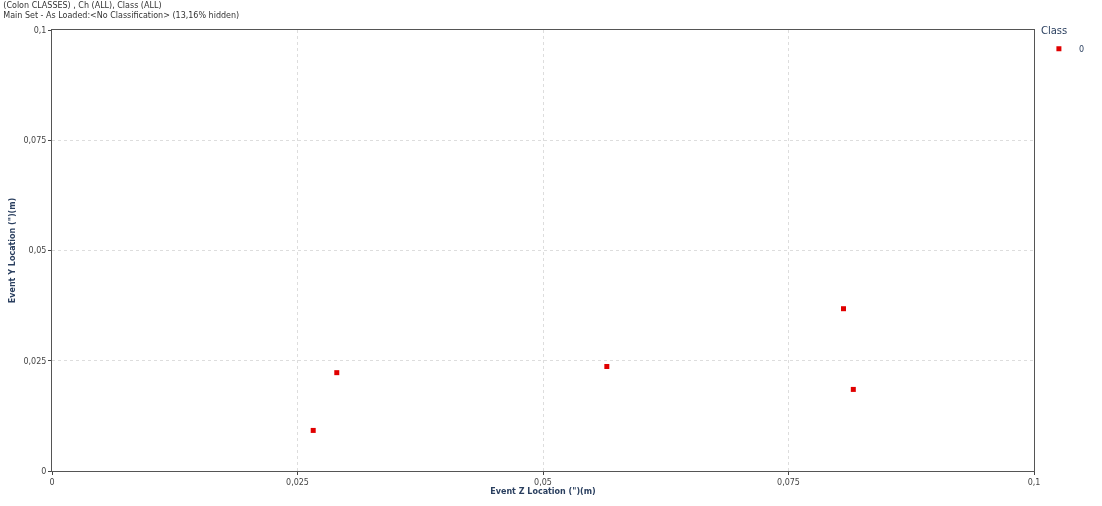 Image resolution: width=1102 pixels, height=506 pixels. What do you see at coordinates (35, 141) in the screenshot?
I see `y-tick-label: 0,075` at bounding box center [35, 141].